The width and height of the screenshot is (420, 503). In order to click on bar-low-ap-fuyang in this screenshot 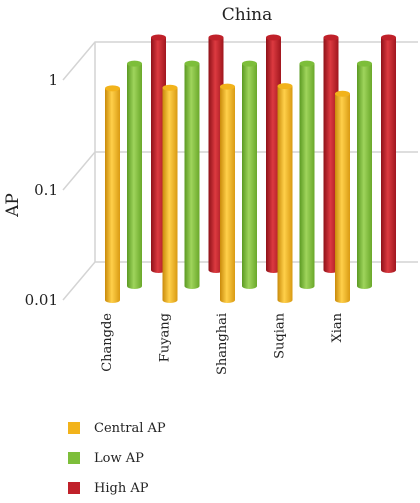, I will do `click(192, 175)`.